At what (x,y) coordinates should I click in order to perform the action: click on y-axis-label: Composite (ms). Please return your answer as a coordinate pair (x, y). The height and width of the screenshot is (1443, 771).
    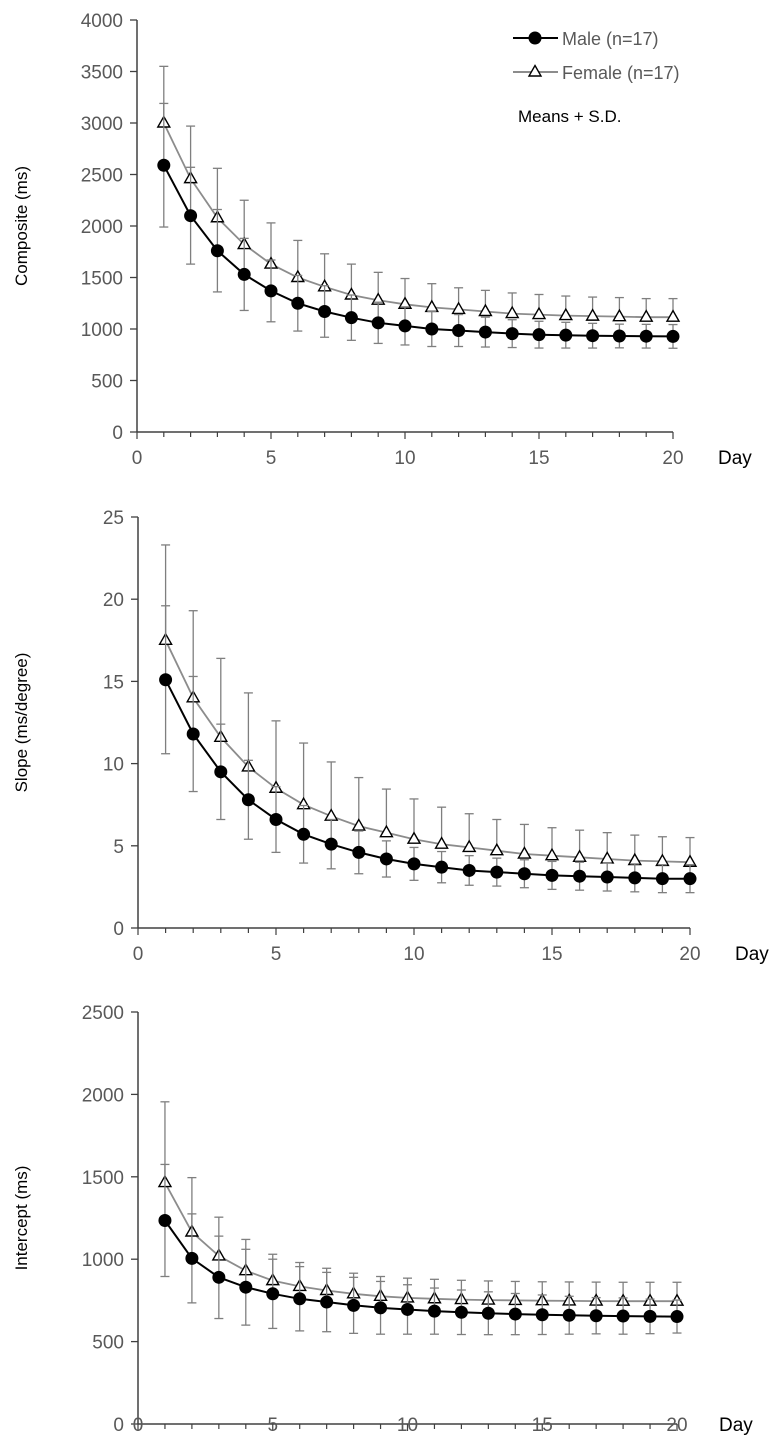
    Looking at the image, I should click on (21, 226).